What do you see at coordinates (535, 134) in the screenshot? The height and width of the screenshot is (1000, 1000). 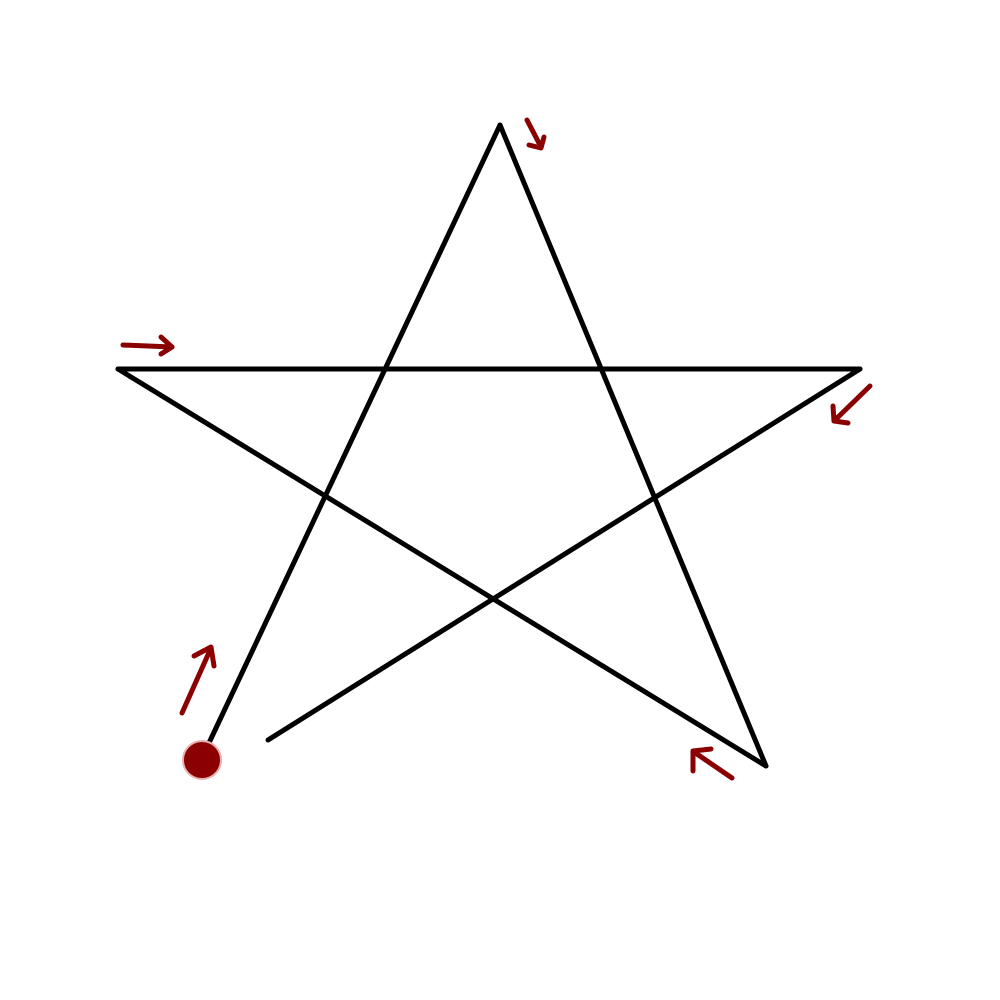 I see `arrow-down-right-icon` at bounding box center [535, 134].